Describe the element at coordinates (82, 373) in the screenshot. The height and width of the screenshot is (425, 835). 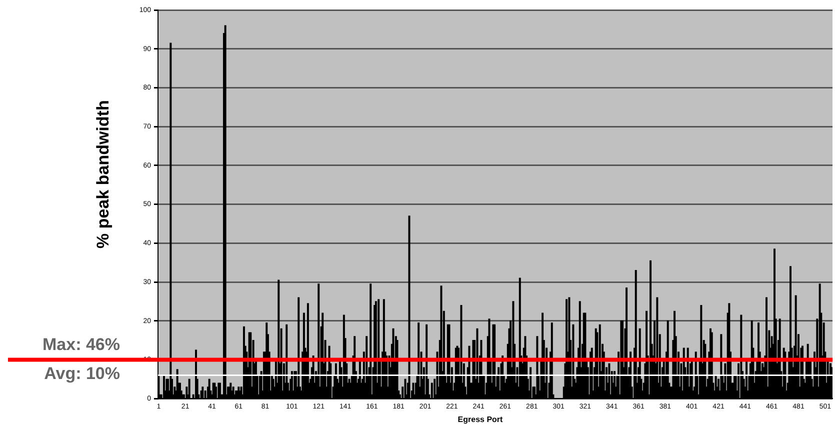
I see `ref-line-label: Avg: 10%` at that location.